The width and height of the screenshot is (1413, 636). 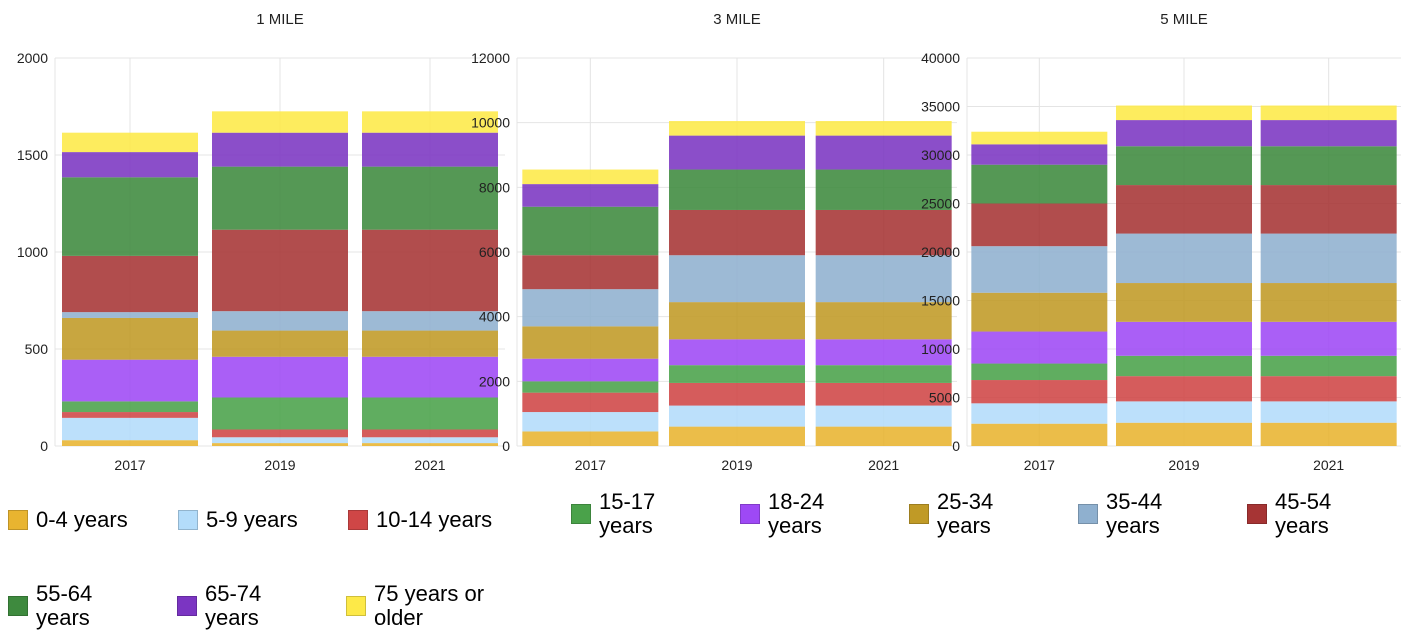 I want to click on bar-segment: 65-74 years: 2700, so click(x=1328, y=133).